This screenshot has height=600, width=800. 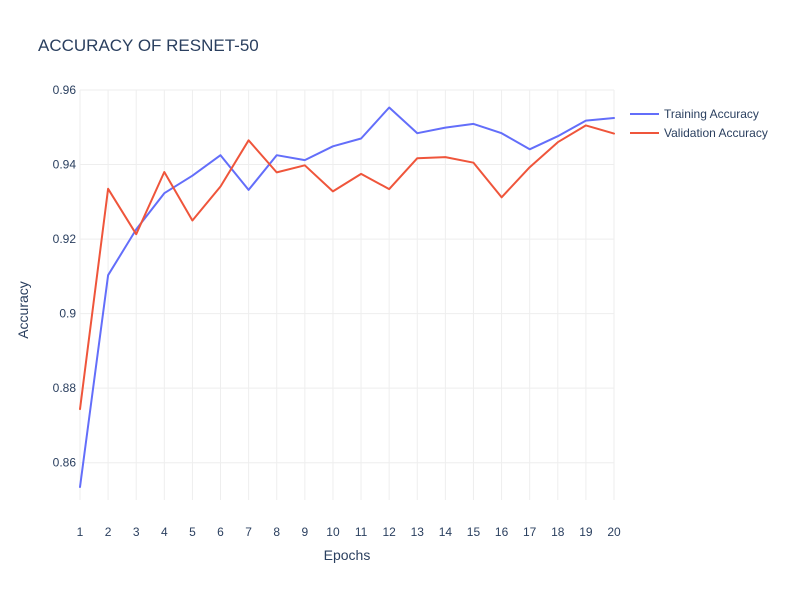 What do you see at coordinates (67, 314) in the screenshot?
I see `y-tick-label: 0.9` at bounding box center [67, 314].